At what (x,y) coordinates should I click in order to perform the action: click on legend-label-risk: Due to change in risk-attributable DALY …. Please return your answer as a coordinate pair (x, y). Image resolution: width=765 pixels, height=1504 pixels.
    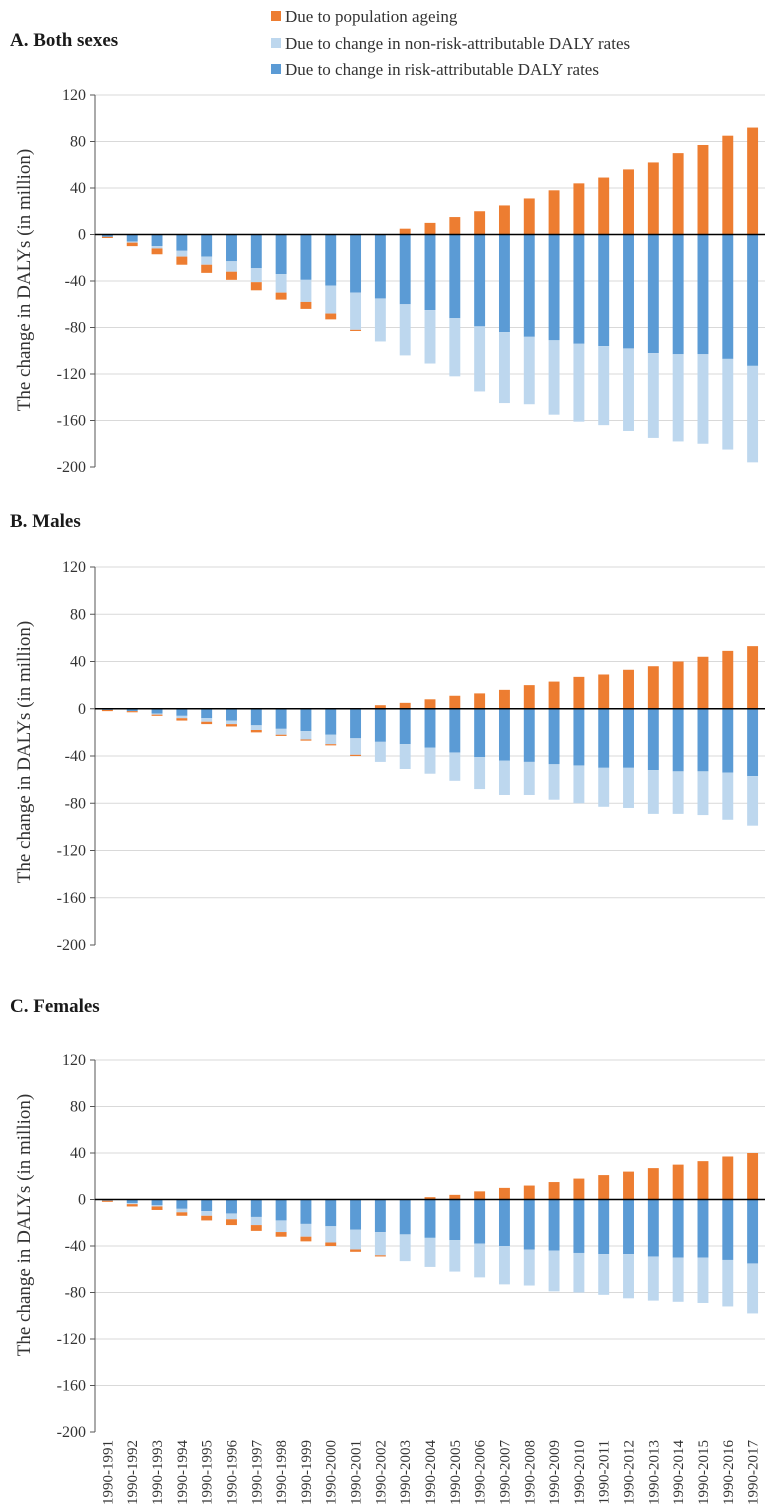
    Looking at the image, I should click on (442, 69).